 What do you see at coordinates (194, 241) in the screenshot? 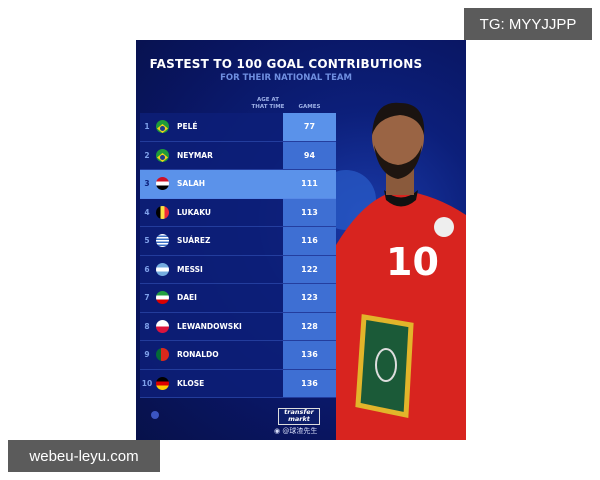
I see `player-name: SUÁREZ` at bounding box center [194, 241].